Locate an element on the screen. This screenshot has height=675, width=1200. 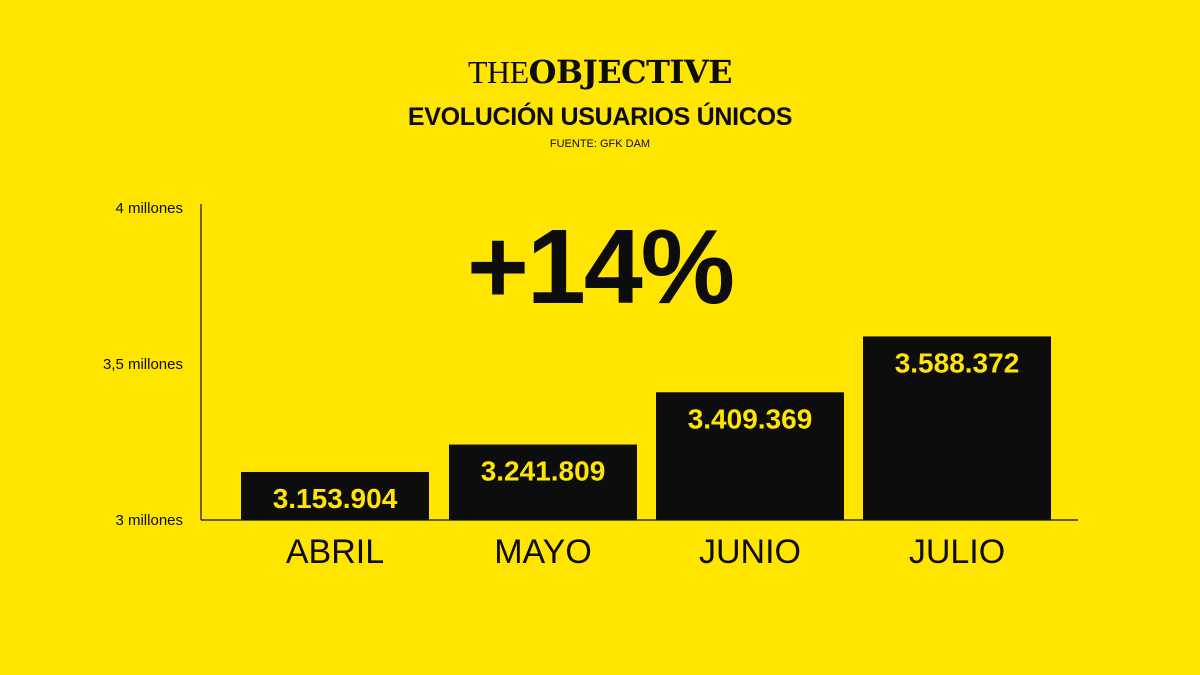
growth-annotation: +14% is located at coordinates (600, 267).